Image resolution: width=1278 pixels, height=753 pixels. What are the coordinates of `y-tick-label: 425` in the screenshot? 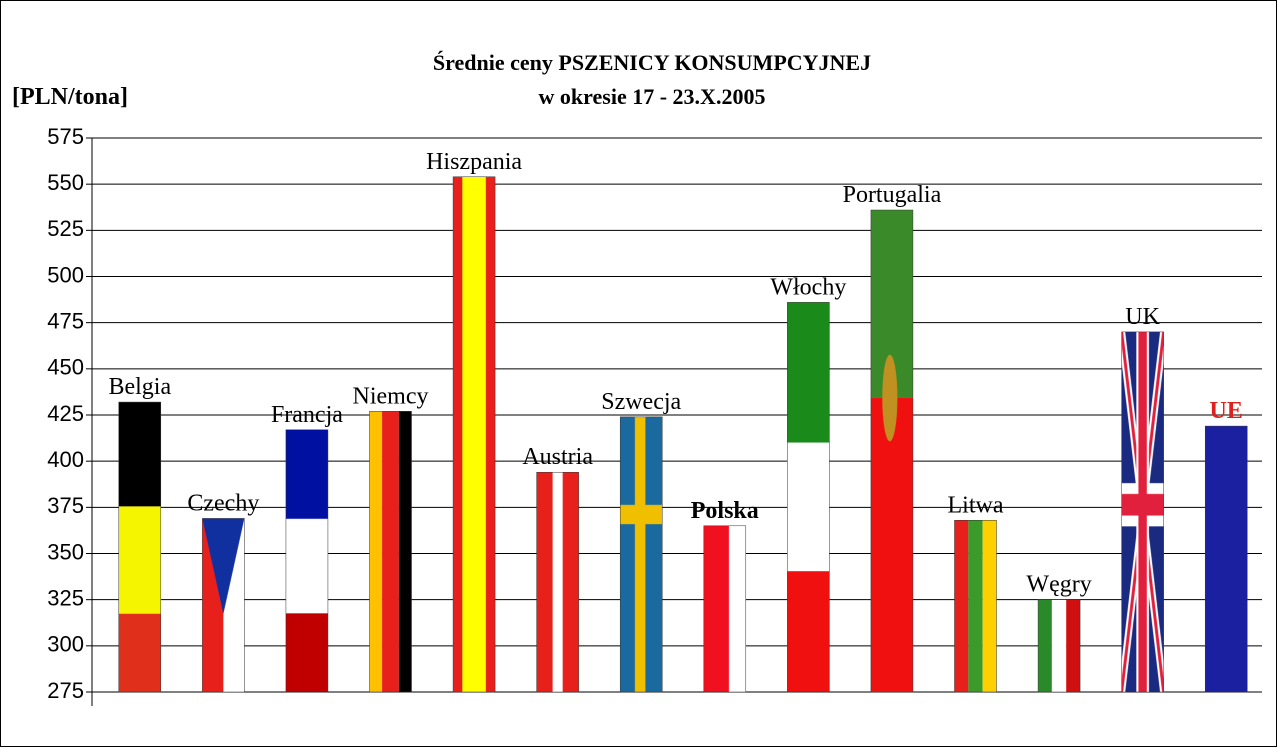 It's located at (65, 413).